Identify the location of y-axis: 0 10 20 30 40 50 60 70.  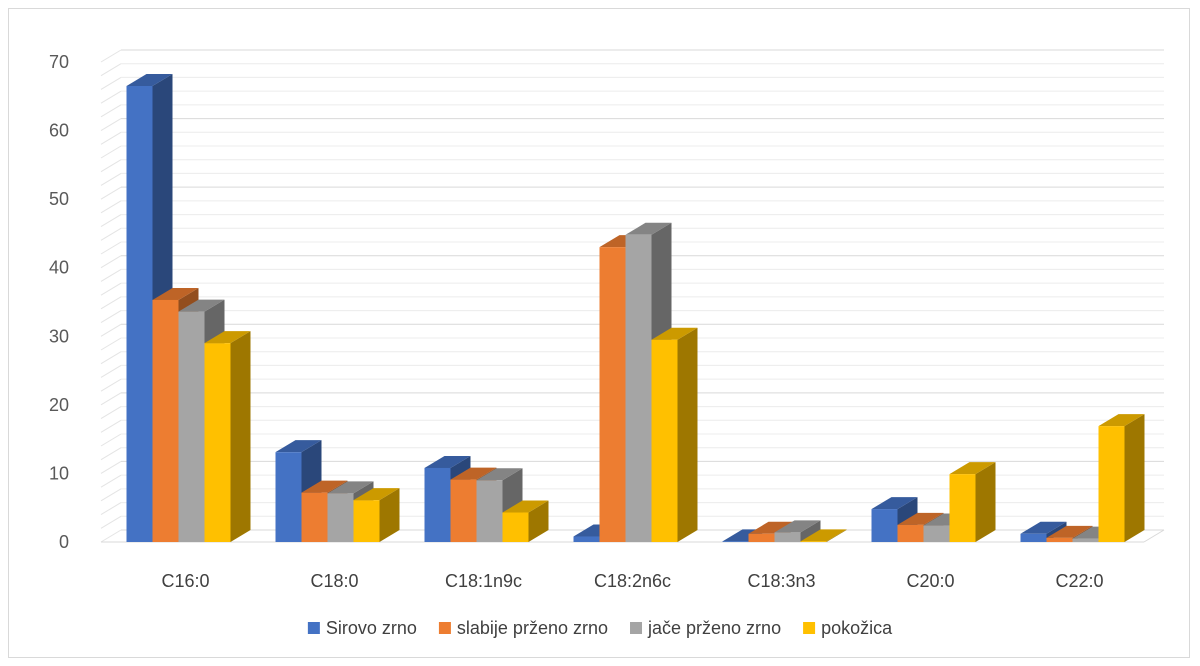
(59, 302).